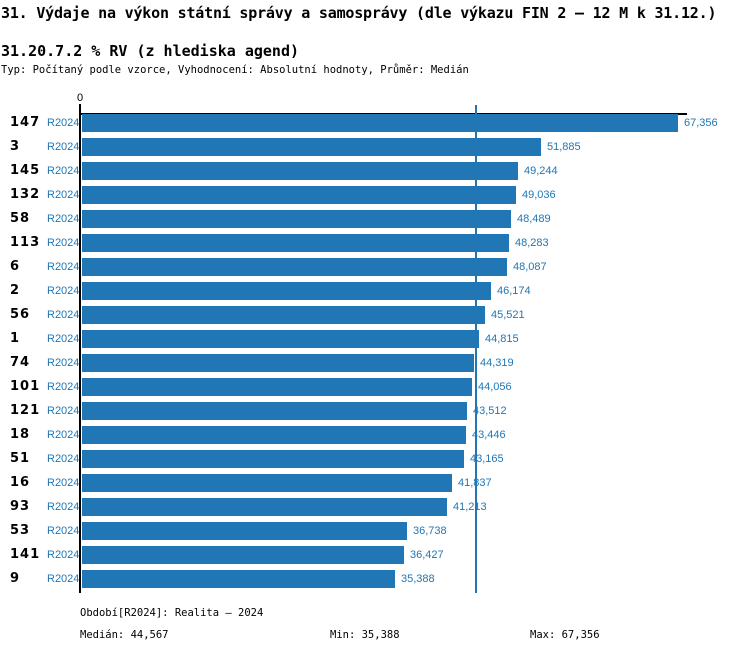 Image resolution: width=750 pixels, height=654 pixels. I want to click on category-label: 3, so click(15, 146).